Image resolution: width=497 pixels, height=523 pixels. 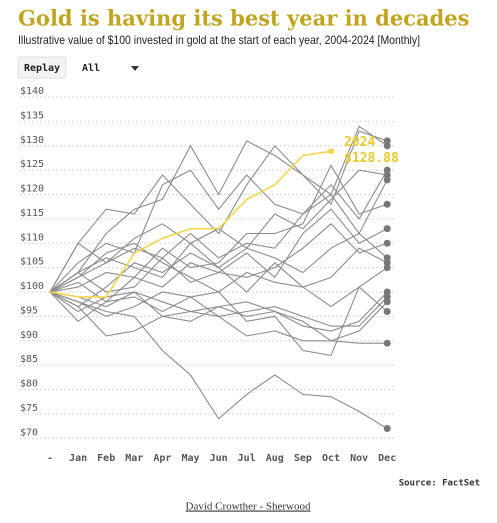 What do you see at coordinates (32, 237) in the screenshot?
I see `y-tick-label: $110` at bounding box center [32, 237].